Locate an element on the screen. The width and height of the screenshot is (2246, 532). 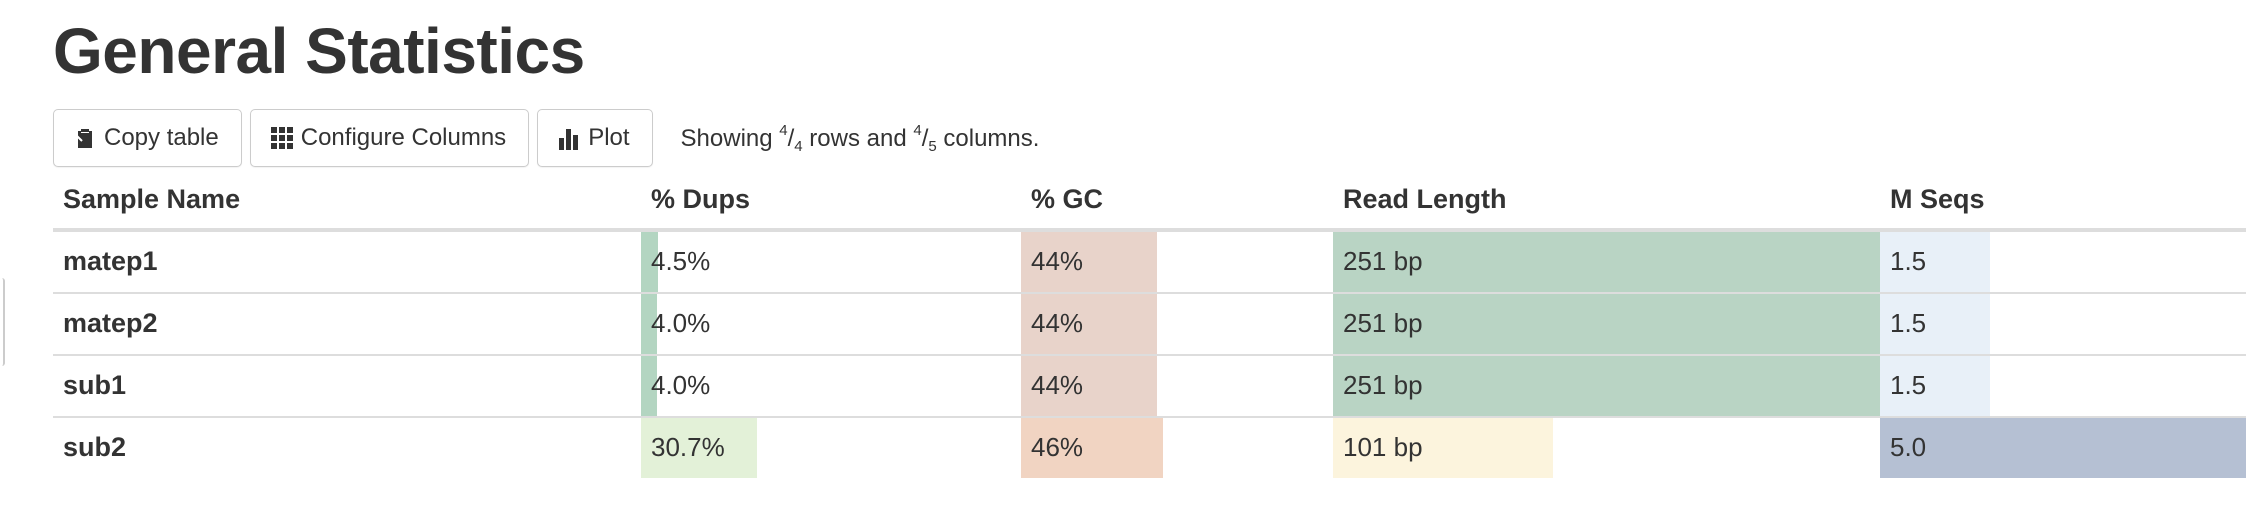
configure-columns-button: Configure Columns is located at coordinates (389, 138).